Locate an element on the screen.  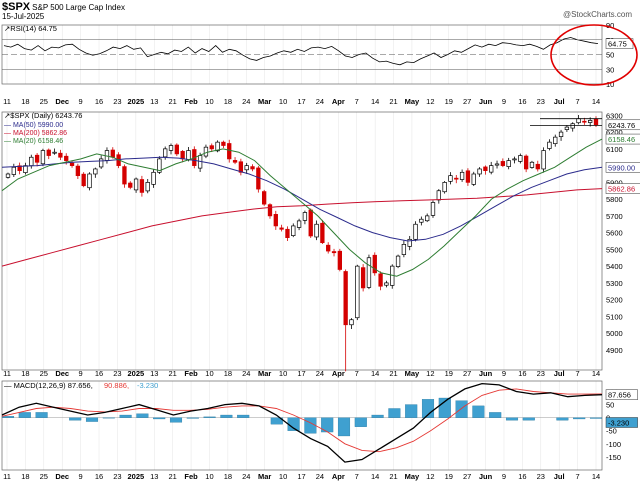
rsi-last-value: 64.75 is located at coordinates (617, 44).